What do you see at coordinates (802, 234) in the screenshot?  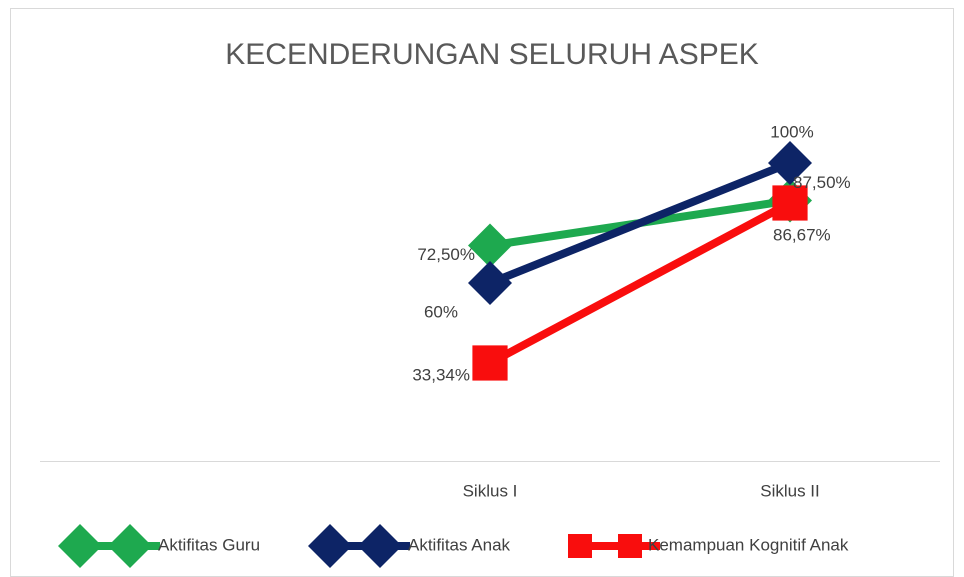 I see `data-label: 86,67%` at bounding box center [802, 234].